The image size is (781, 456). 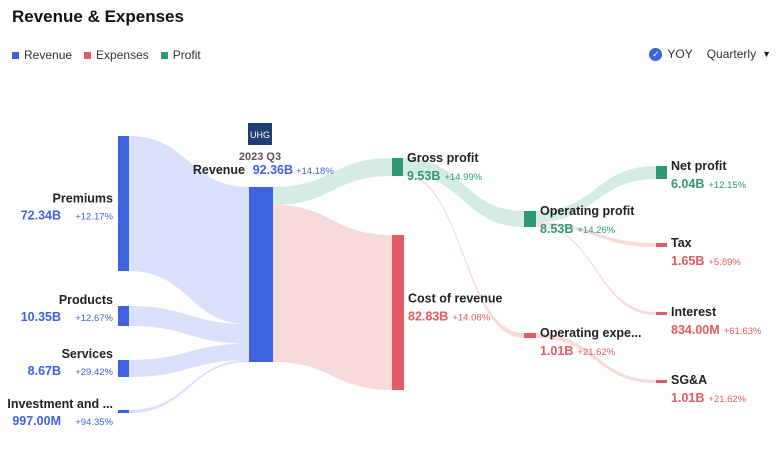 I want to click on sankey-link-operating_profit-to-tax, so click(x=596, y=234).